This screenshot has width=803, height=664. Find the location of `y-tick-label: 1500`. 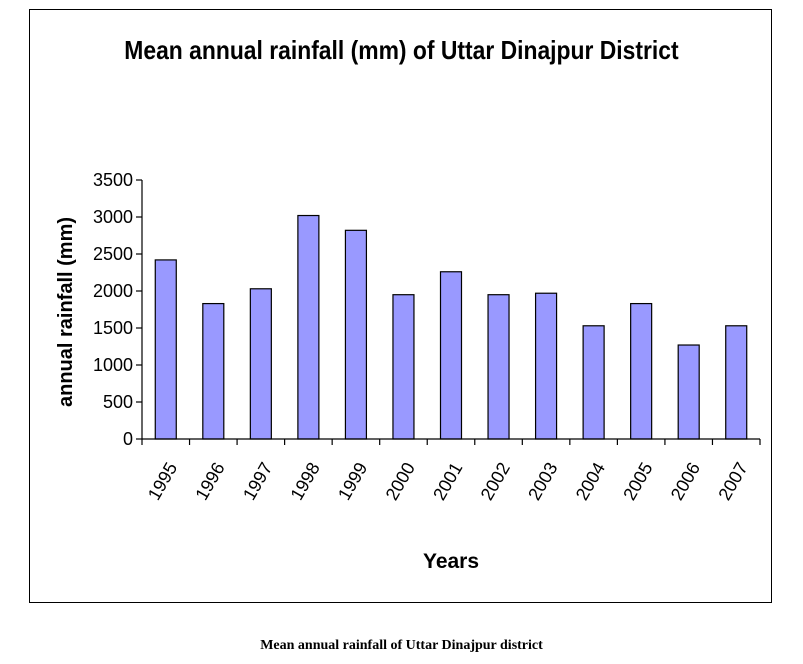

y-tick-label: 1500 is located at coordinates (113, 328).